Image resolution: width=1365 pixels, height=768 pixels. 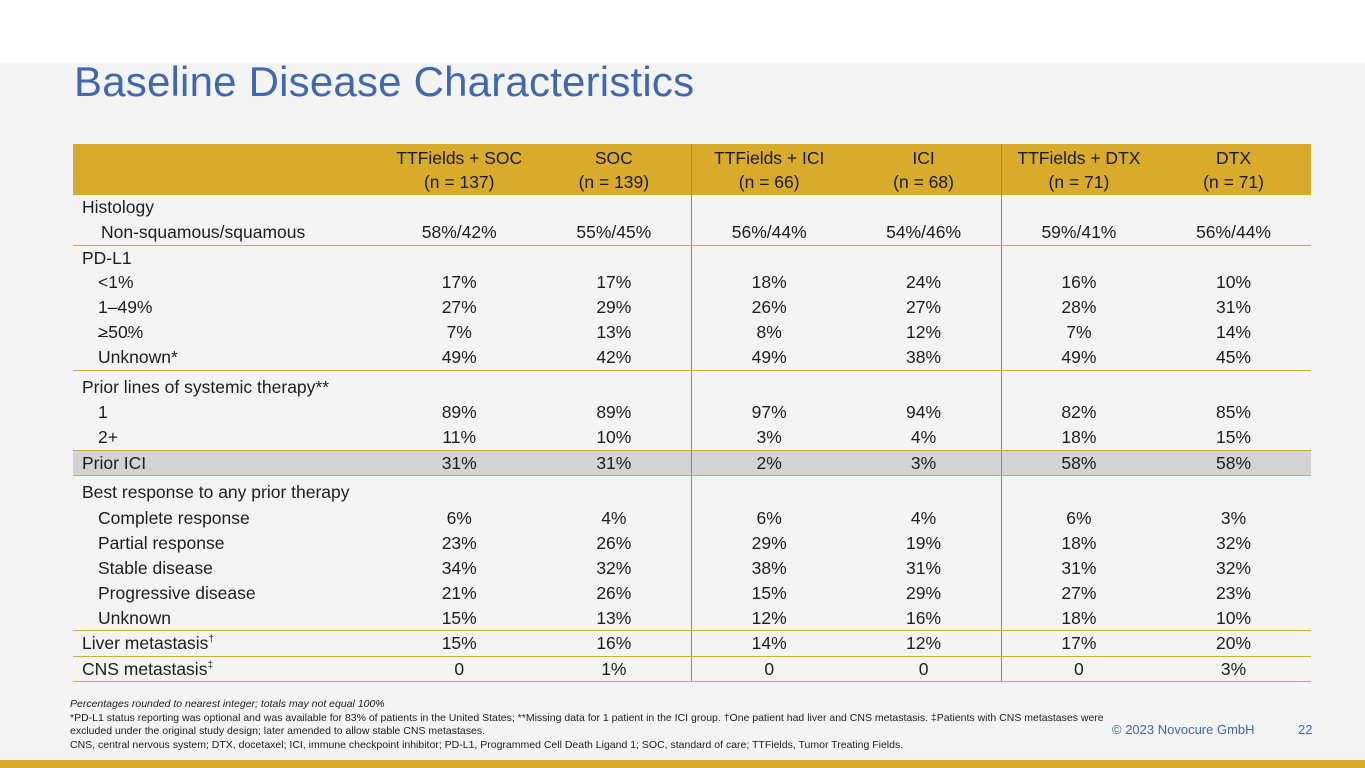 What do you see at coordinates (692, 385) in the screenshot?
I see `section-prior-lines: Prior lines of systemic therapy**` at bounding box center [692, 385].